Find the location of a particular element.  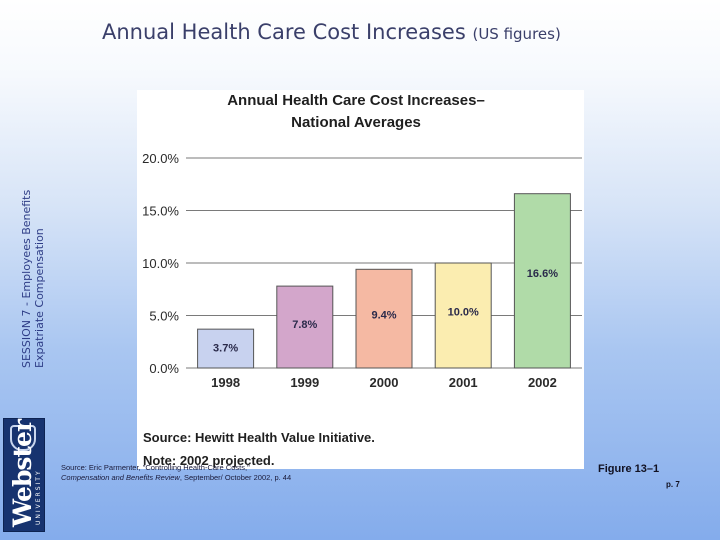

x-tick-label: 2001 is located at coordinates (463, 382).